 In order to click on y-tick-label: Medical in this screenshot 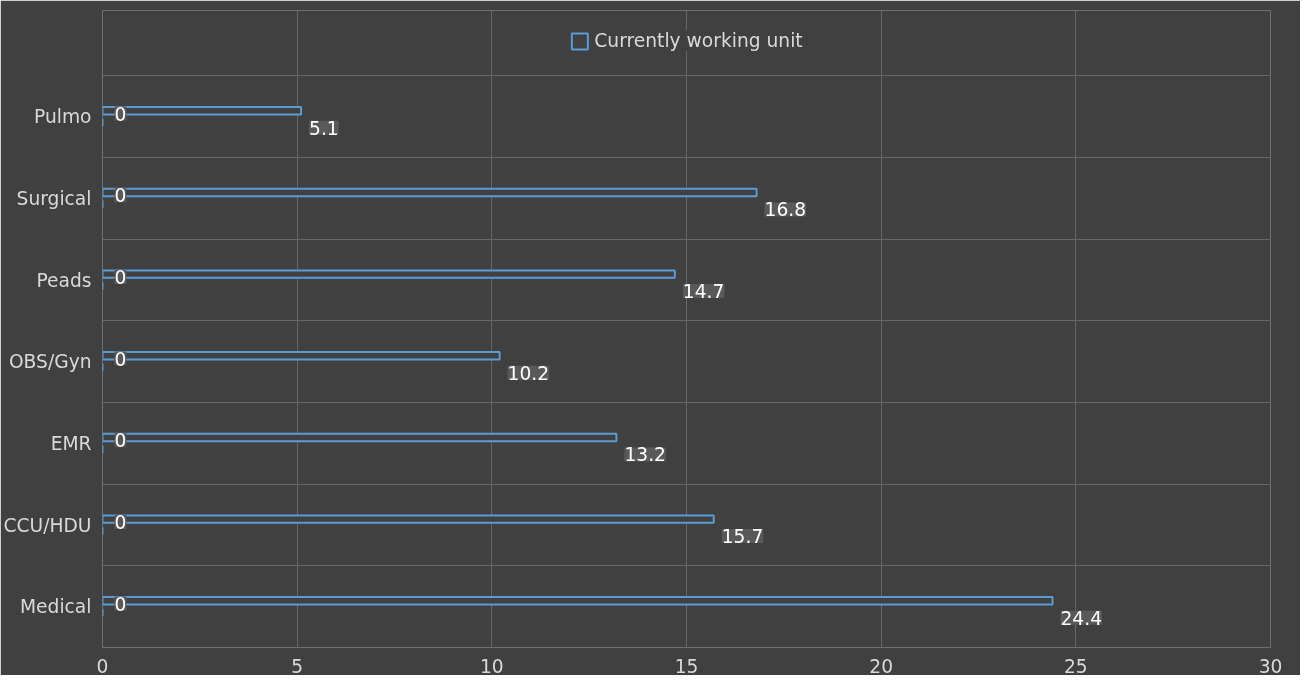, I will do `click(56, 607)`.